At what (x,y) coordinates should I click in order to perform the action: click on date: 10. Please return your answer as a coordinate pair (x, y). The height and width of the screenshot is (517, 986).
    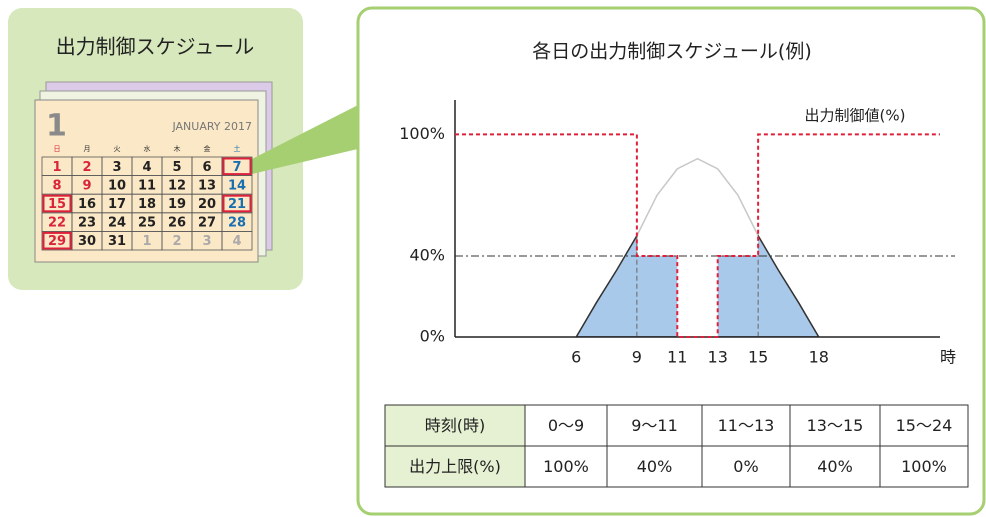
    Looking at the image, I should click on (117, 185).